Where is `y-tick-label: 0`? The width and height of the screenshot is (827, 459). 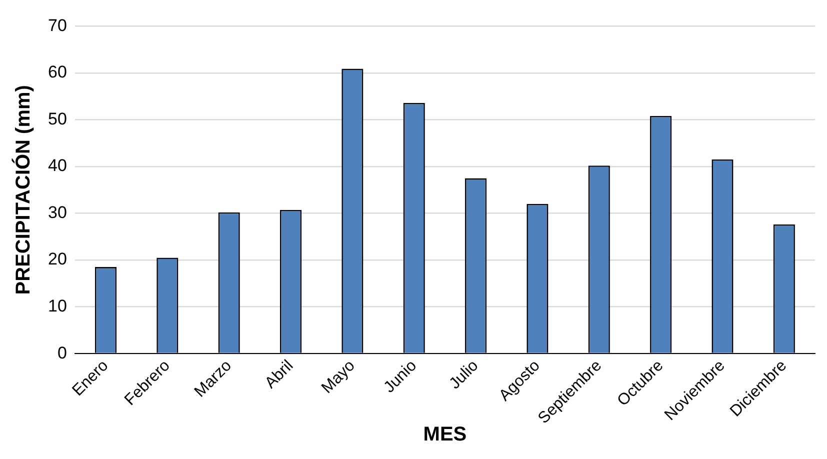 y-tick-label: 0 is located at coordinates (62, 352).